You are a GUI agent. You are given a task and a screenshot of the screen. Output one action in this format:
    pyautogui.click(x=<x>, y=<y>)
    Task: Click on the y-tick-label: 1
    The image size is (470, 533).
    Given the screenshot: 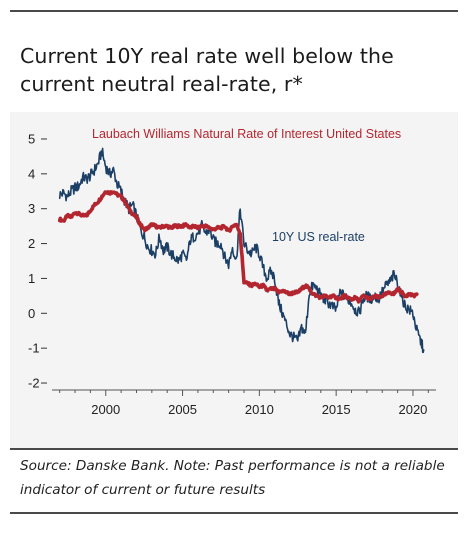 What is the action you would take?
    pyautogui.click(x=31, y=278)
    